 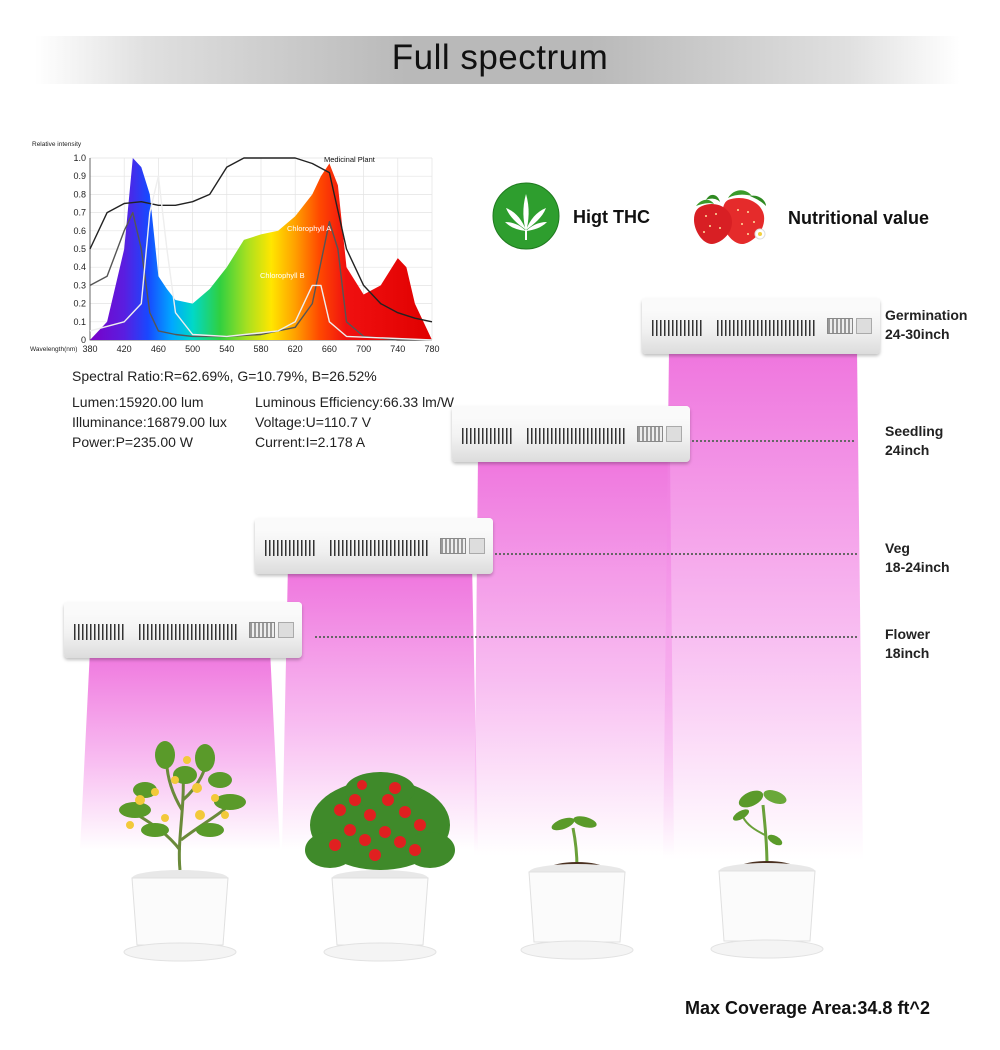 I want to click on stage-germination-height: 24-30inch, so click(x=917, y=334).